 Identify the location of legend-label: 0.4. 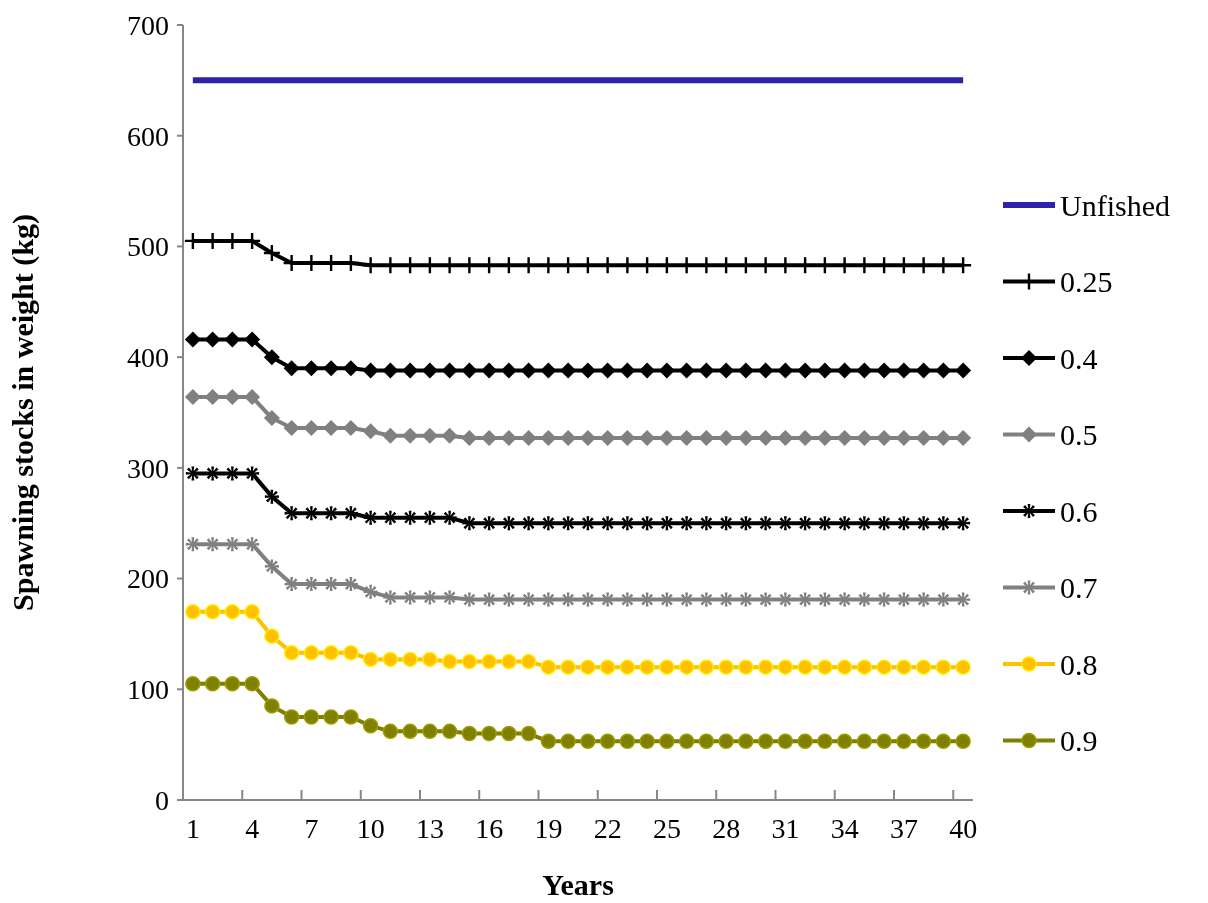
(1079, 358).